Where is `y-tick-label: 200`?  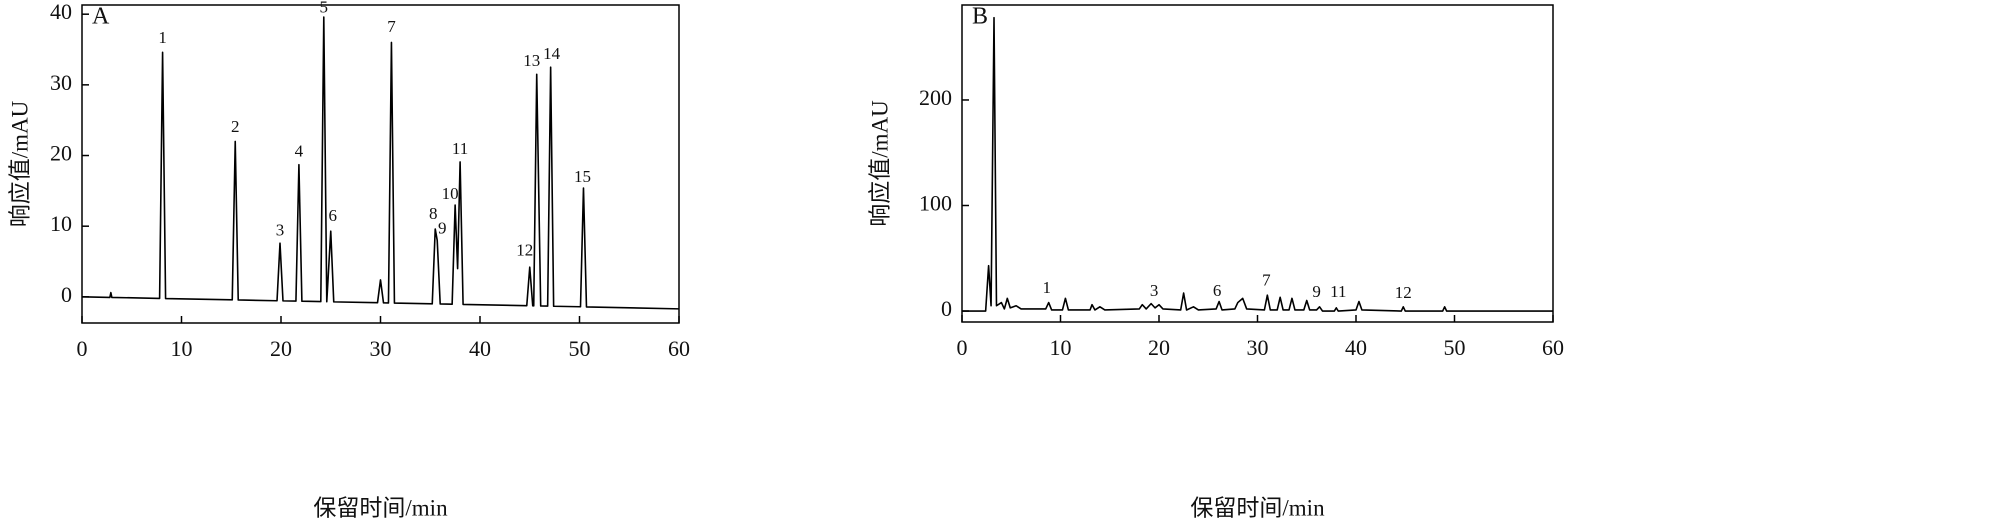 y-tick-label: 200 is located at coordinates (935, 97).